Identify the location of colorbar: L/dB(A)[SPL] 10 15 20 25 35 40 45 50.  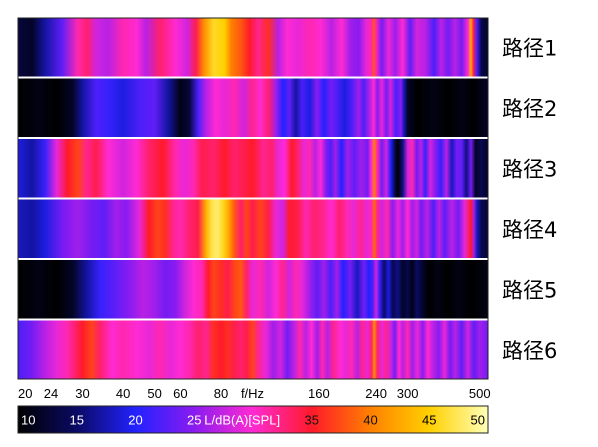
(253, 419).